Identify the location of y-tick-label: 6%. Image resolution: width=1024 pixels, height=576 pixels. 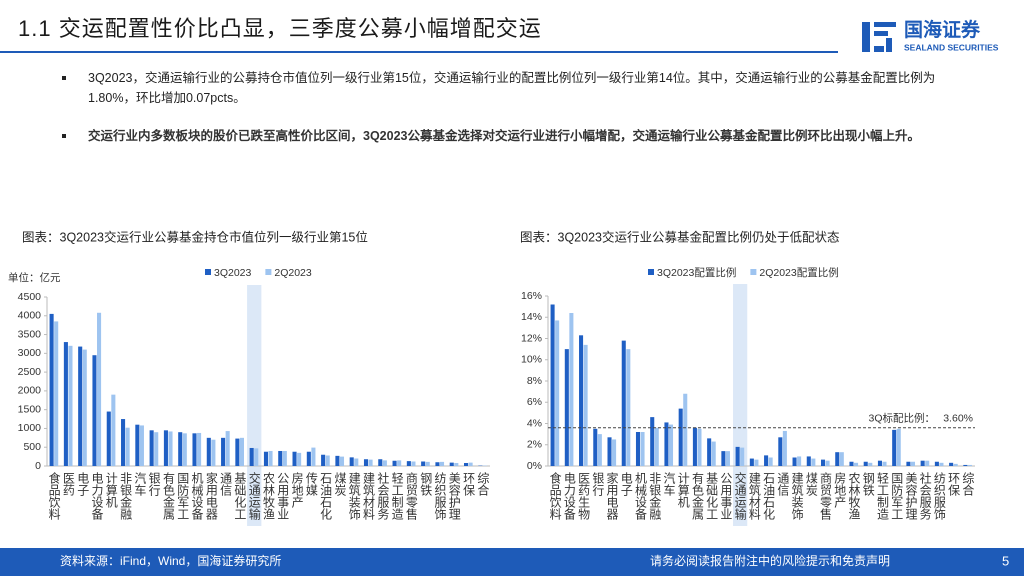
(534, 402).